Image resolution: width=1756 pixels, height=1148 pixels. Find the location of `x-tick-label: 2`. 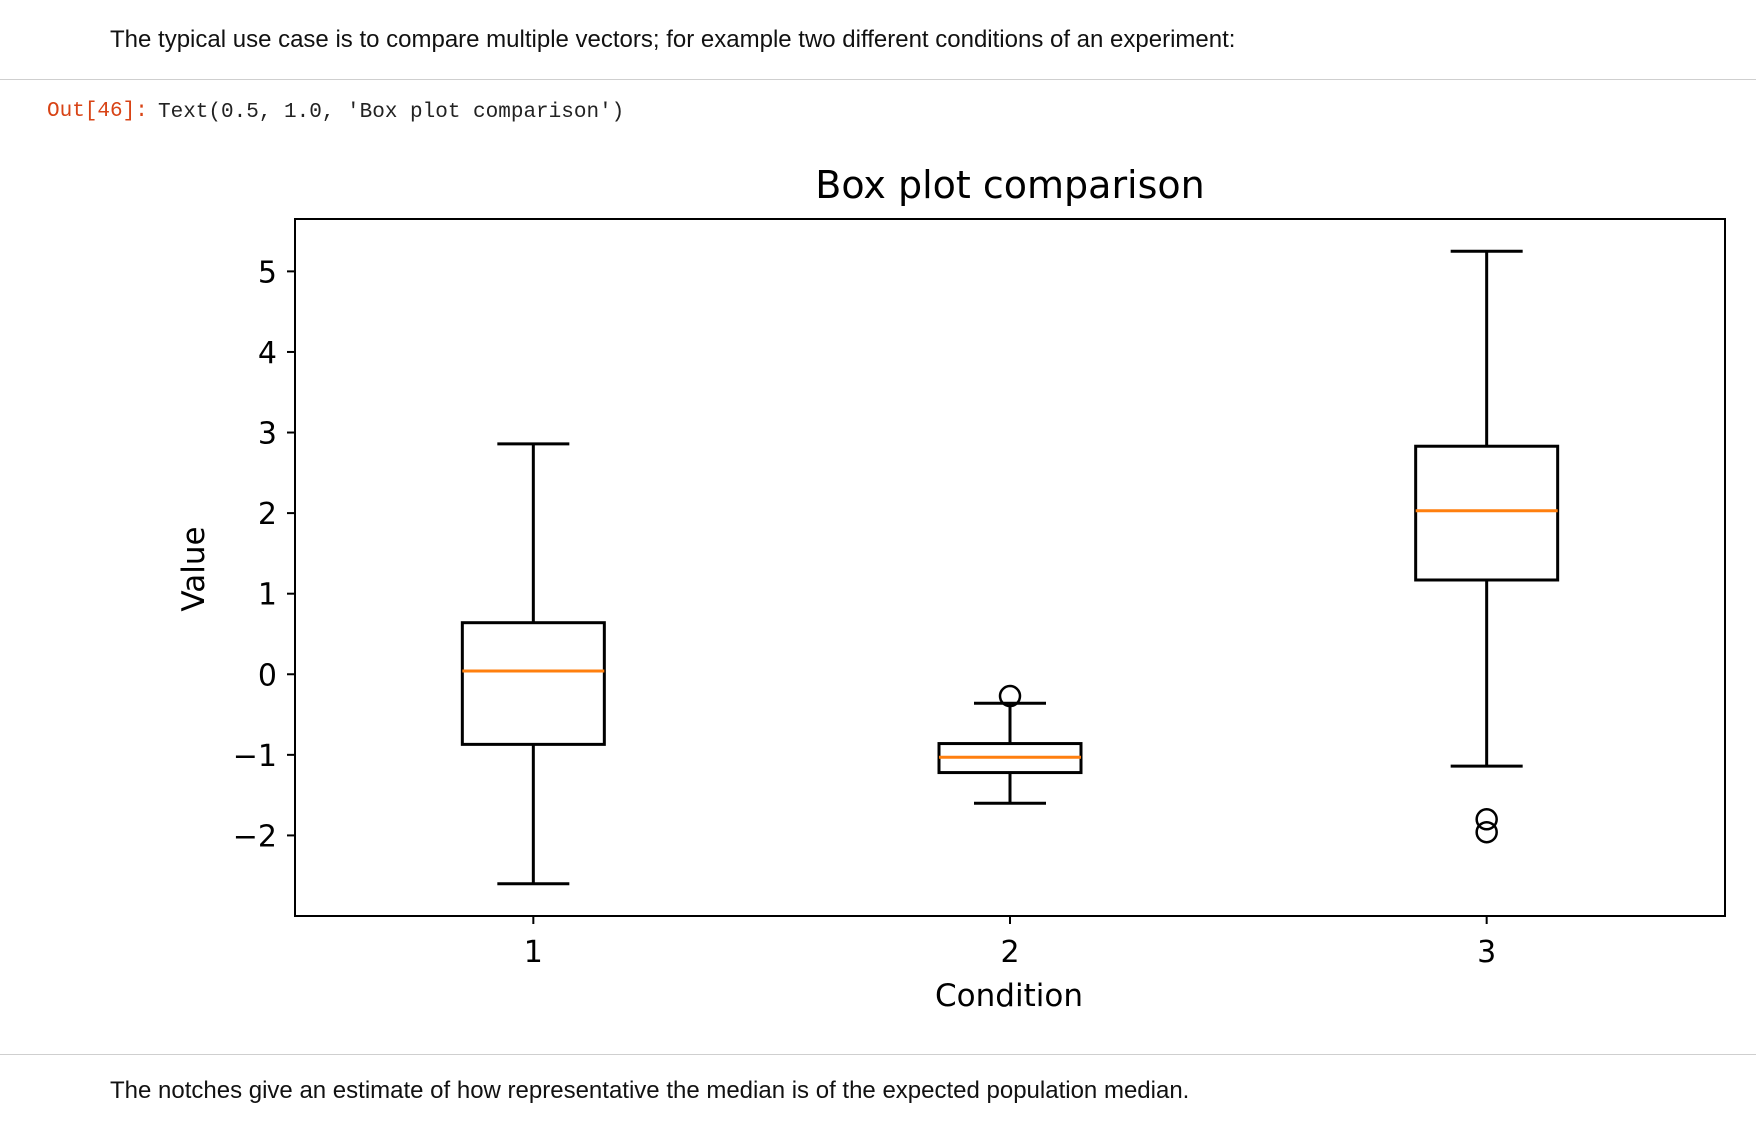

x-tick-label: 2 is located at coordinates (1009, 952).